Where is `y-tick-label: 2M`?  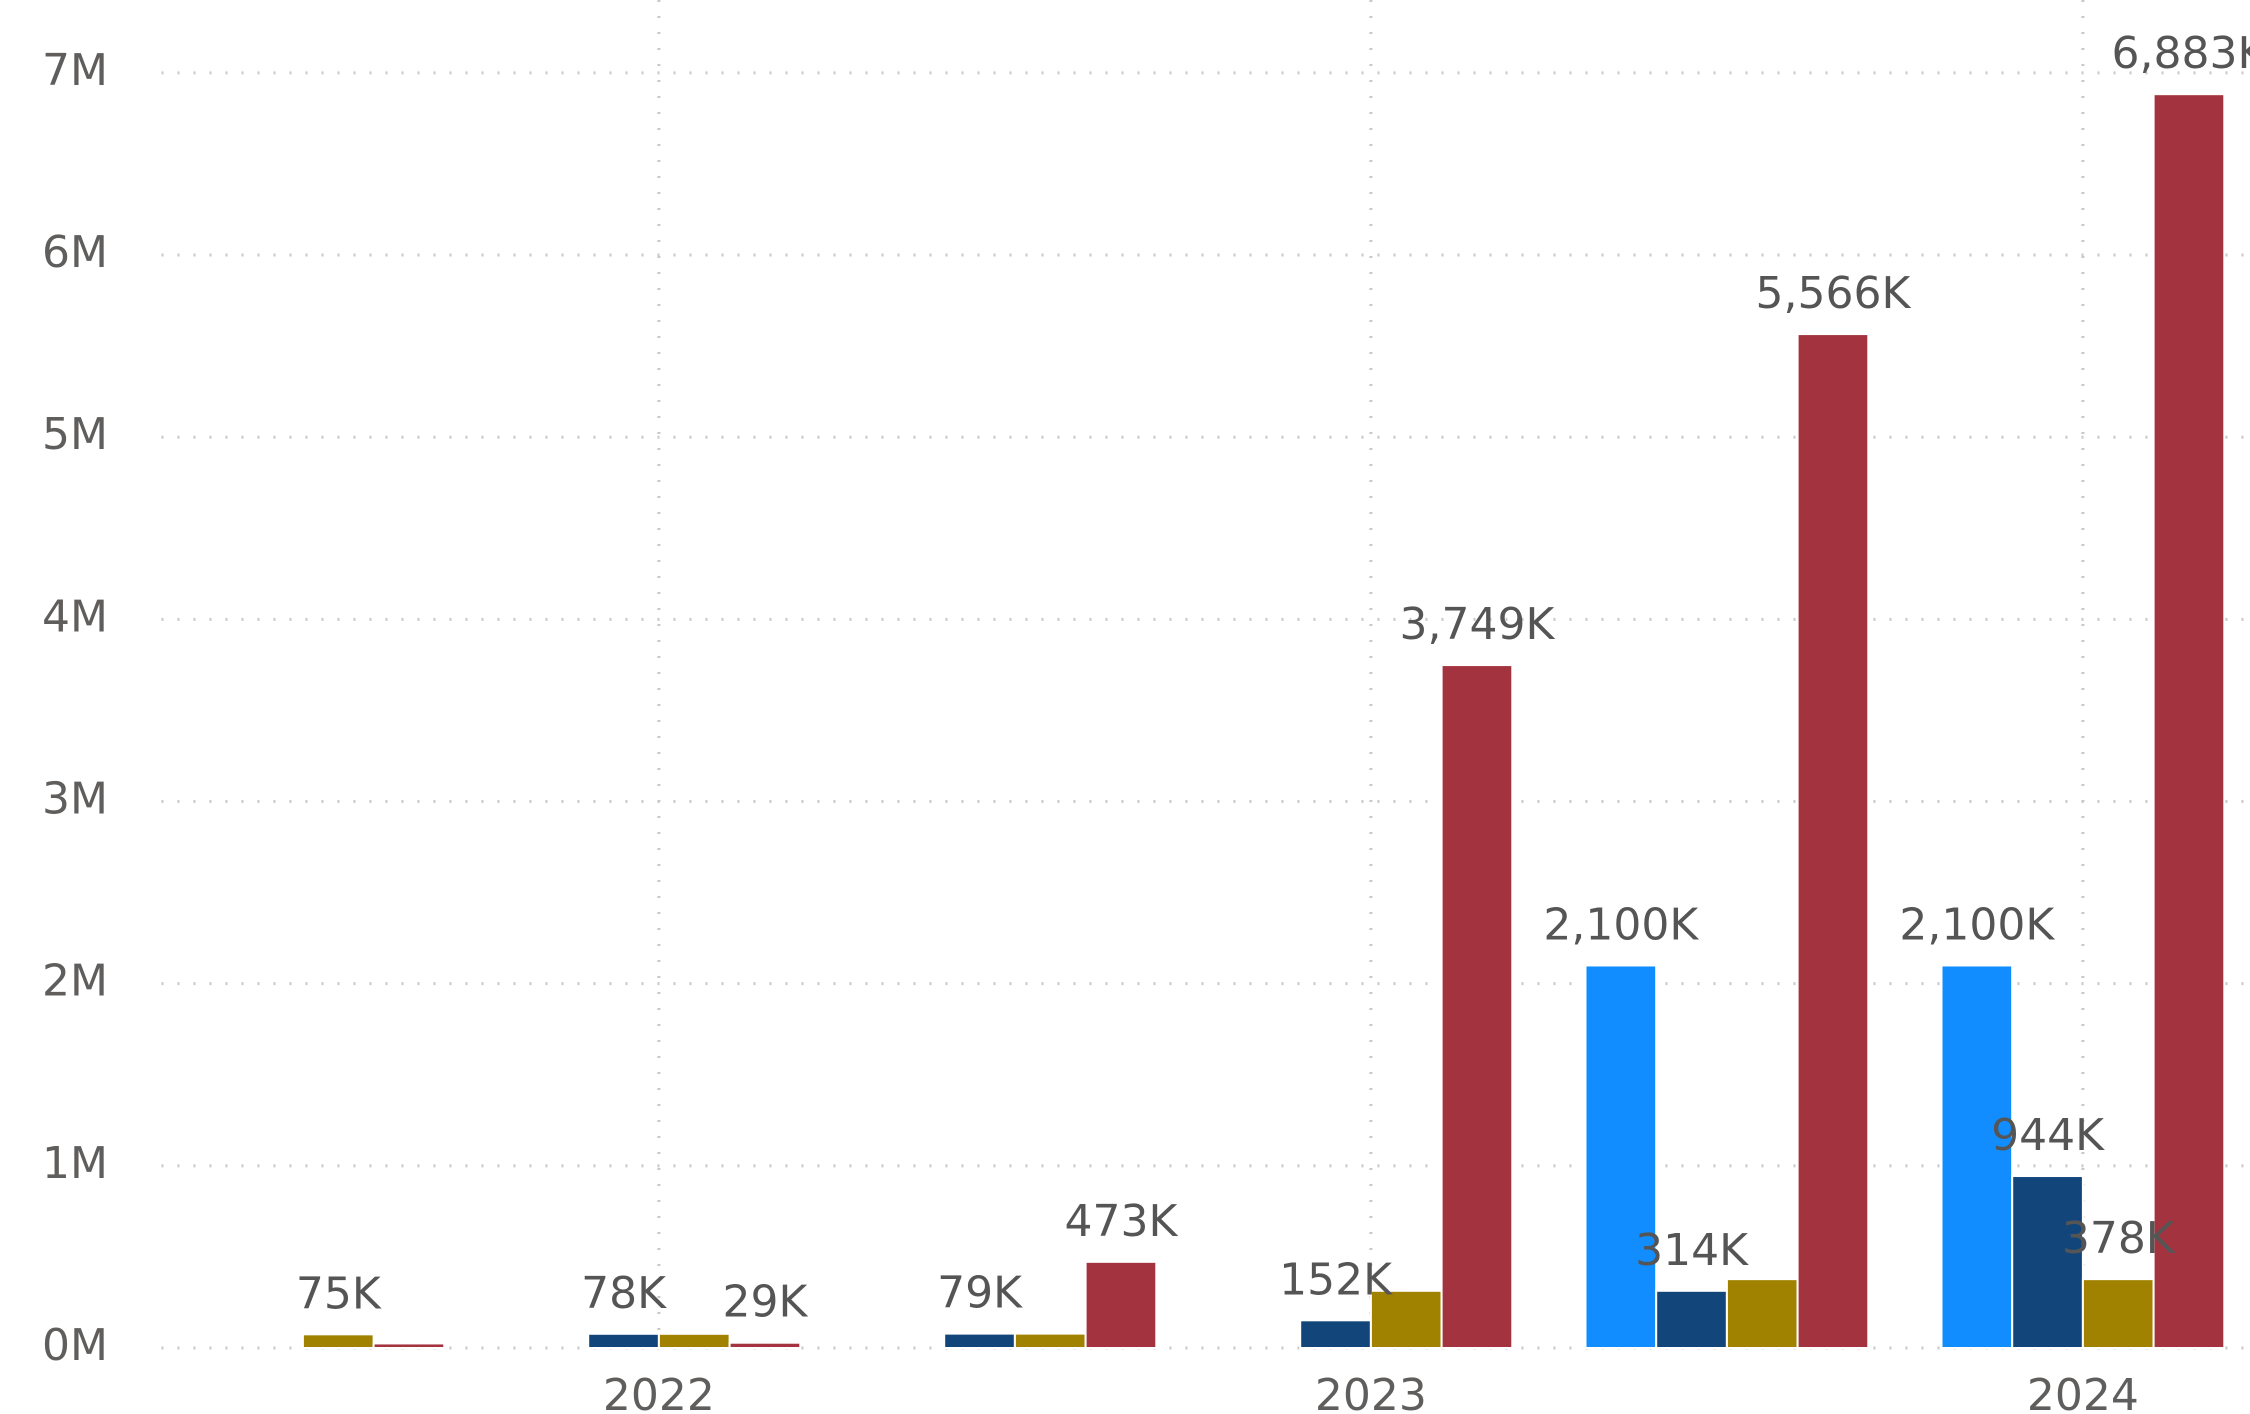 y-tick-label: 2M is located at coordinates (75, 981).